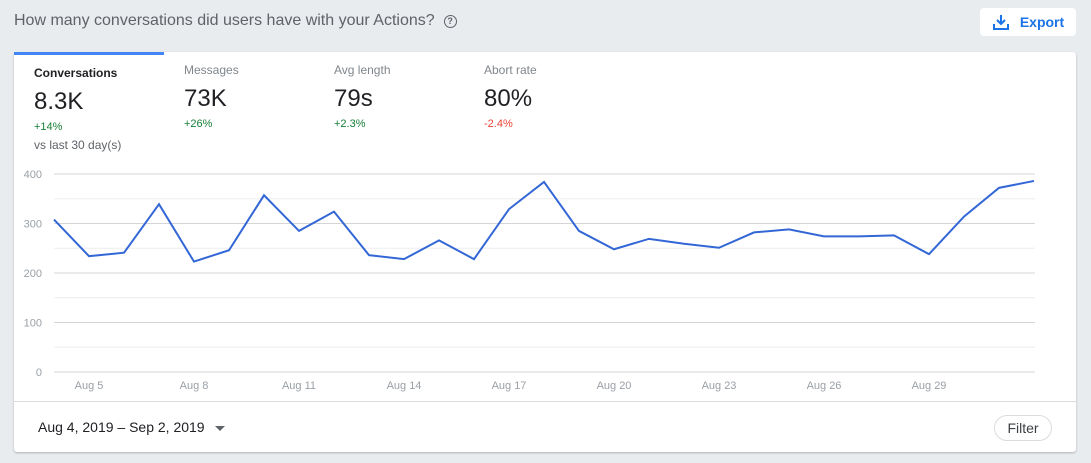 The image size is (1091, 463). Describe the element at coordinates (614, 386) in the screenshot. I see `x-tick-label: Aug 20` at that location.